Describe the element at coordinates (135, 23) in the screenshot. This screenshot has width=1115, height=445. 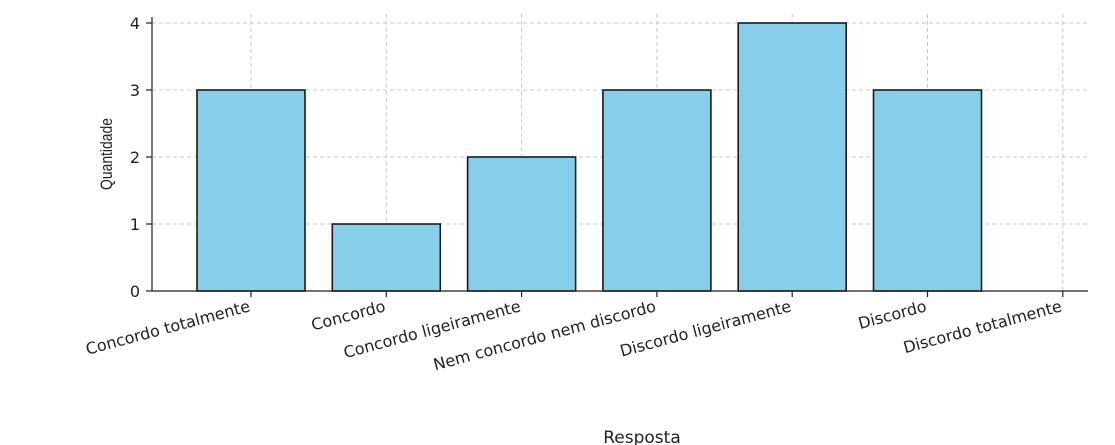
I see `y-tick-label: 4` at that location.